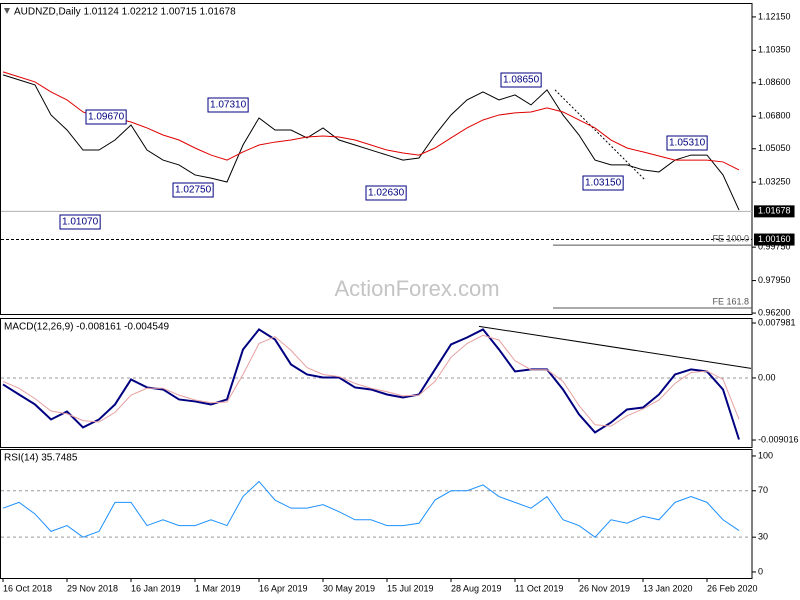 Image resolution: width=800 pixels, height=600 pixels. I want to click on symbol-icon, so click(7, 11).